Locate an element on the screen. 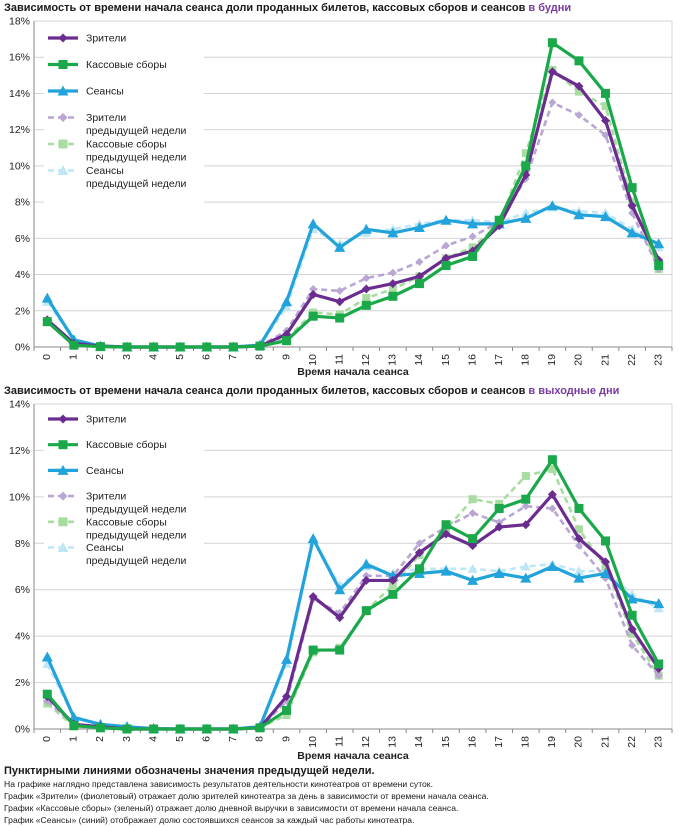 The image size is (678, 827). x-tick-label: 12 is located at coordinates (366, 742).